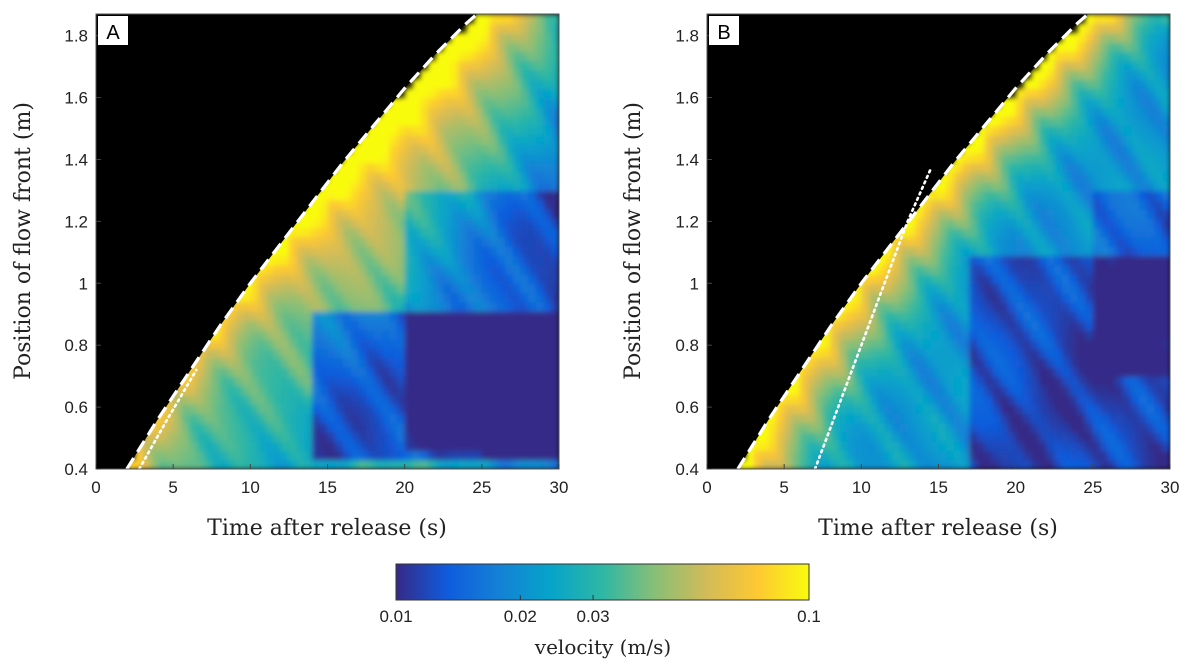 The image size is (1191, 666). What do you see at coordinates (327, 487) in the screenshot?
I see `x-tick-label: 15` at bounding box center [327, 487].